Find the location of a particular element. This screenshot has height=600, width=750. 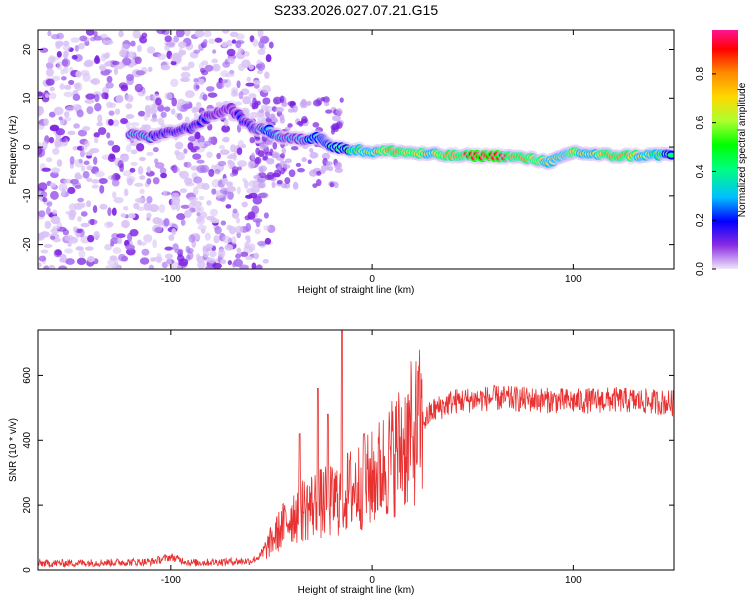

y-tick-label: 400 is located at coordinates (27, 439).